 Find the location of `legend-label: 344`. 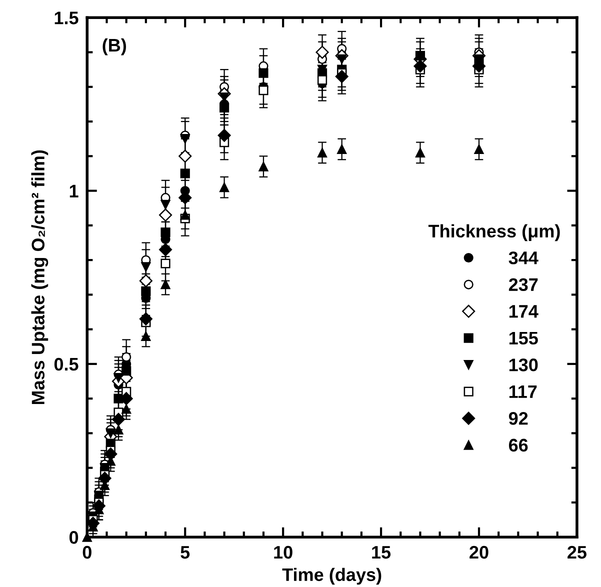

legend-label: 344 is located at coordinates (523, 257).